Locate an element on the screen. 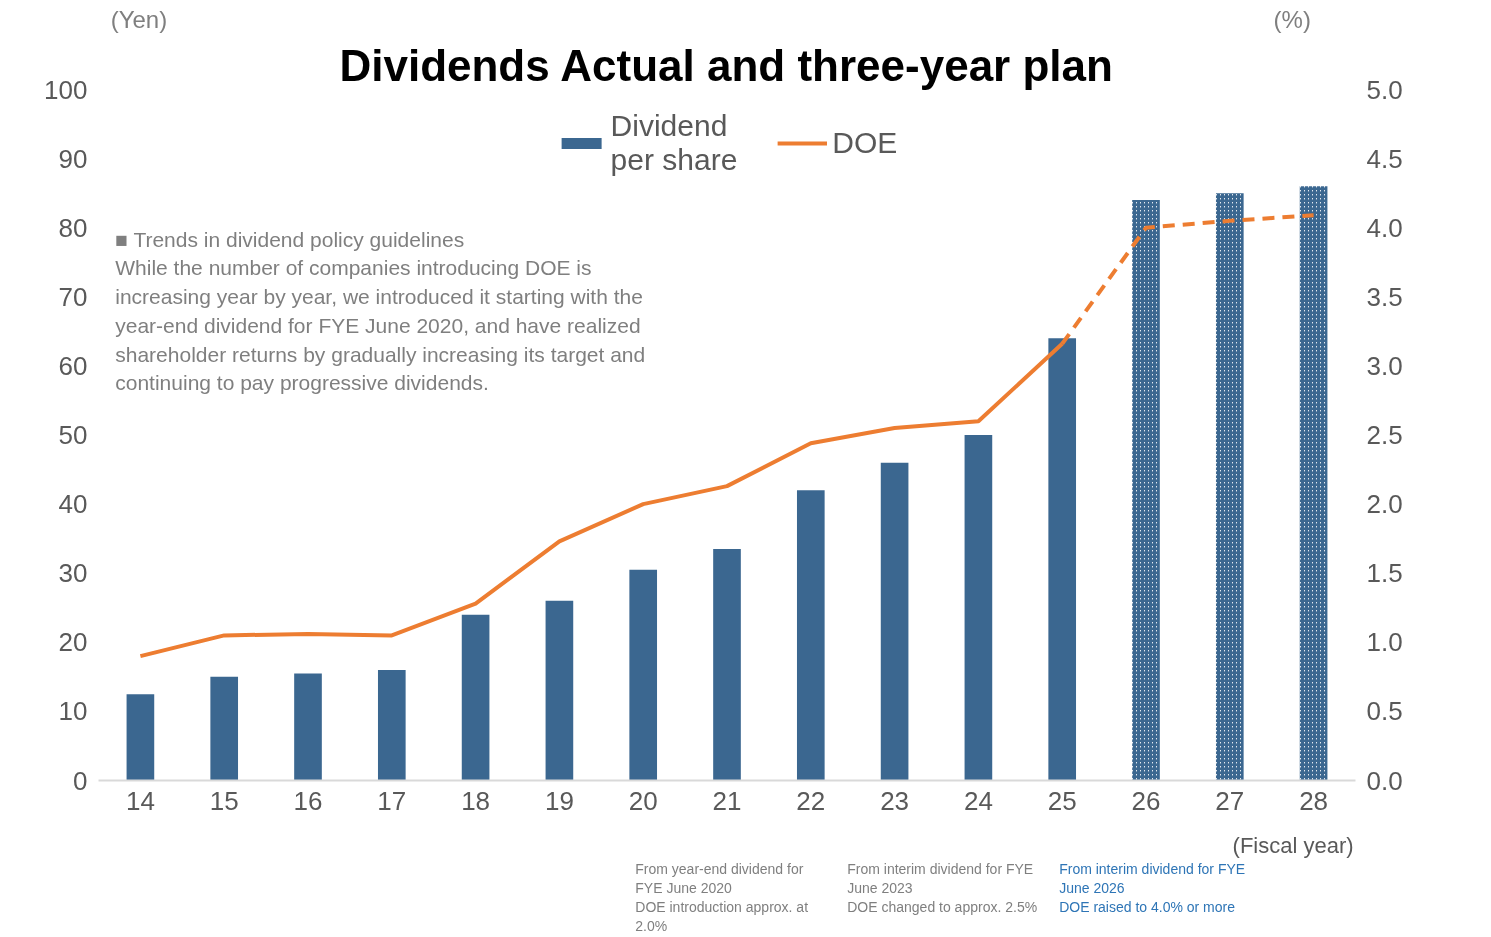  y-tick-label: 70 is located at coordinates (73, 296).